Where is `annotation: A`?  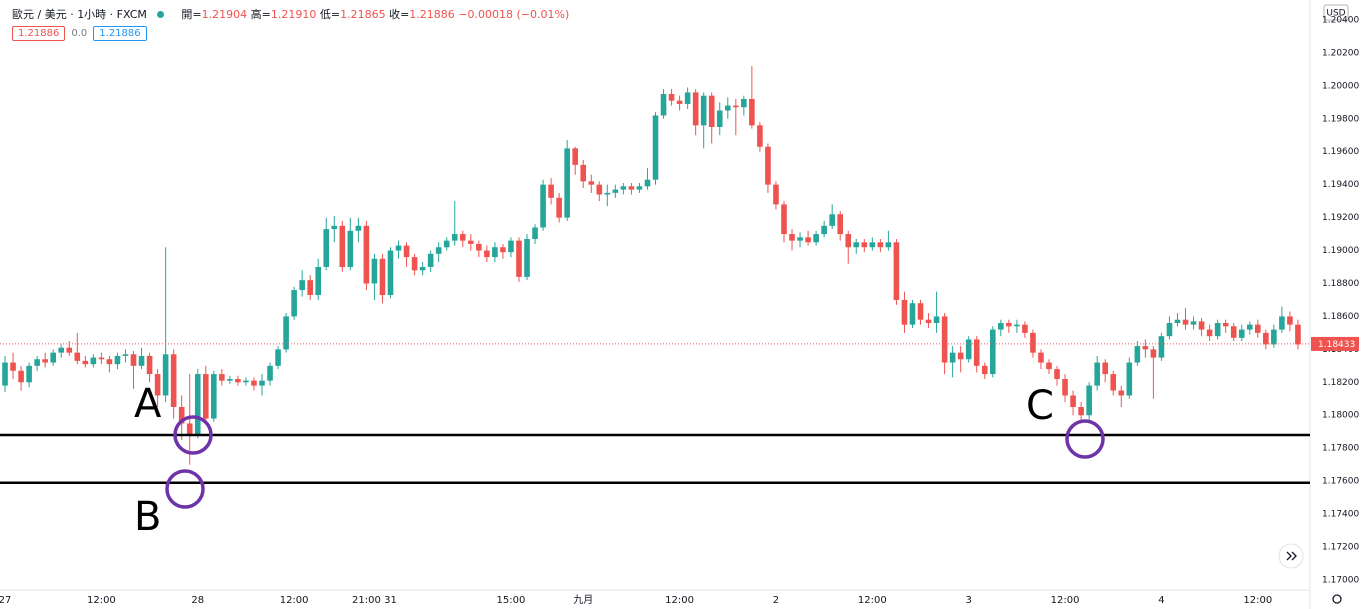
annotation: A is located at coordinates (148, 404).